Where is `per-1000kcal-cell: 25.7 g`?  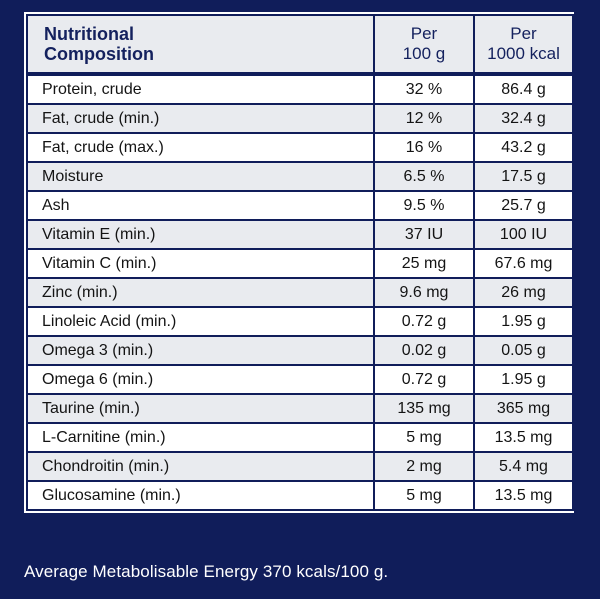 per-1000kcal-cell: 25.7 g is located at coordinates (523, 205).